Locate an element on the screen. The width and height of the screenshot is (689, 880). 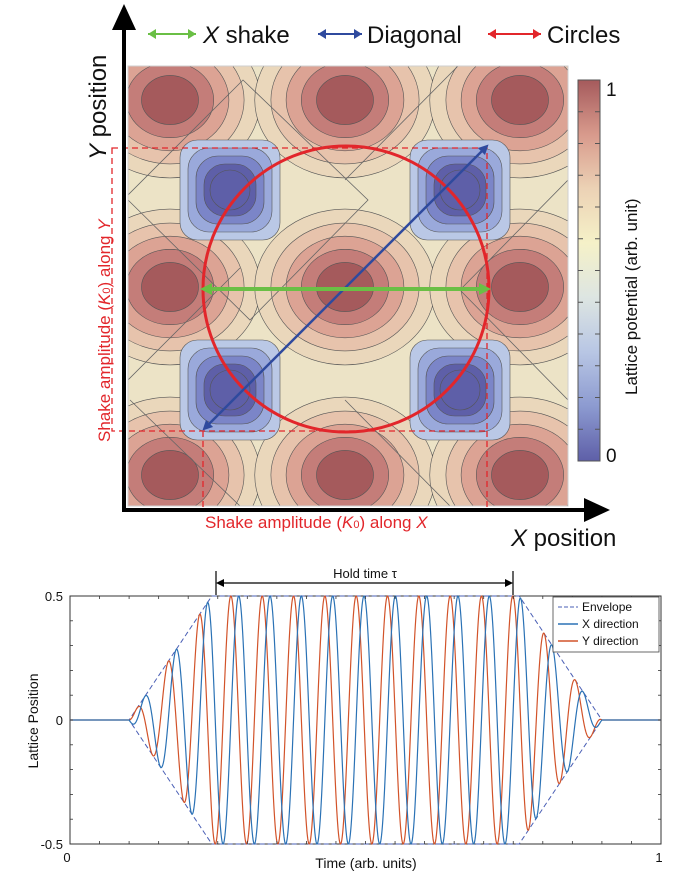
legend-envelope: Envelope is located at coordinates (607, 607).